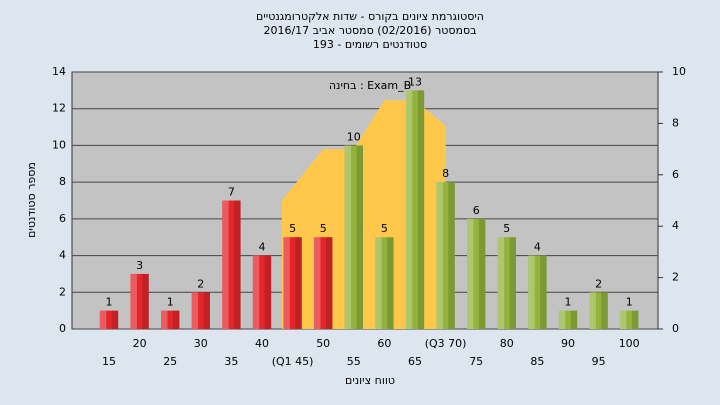 The image size is (720, 405). Describe the element at coordinates (384, 343) in the screenshot. I see `x-tick-label: 60` at that location.